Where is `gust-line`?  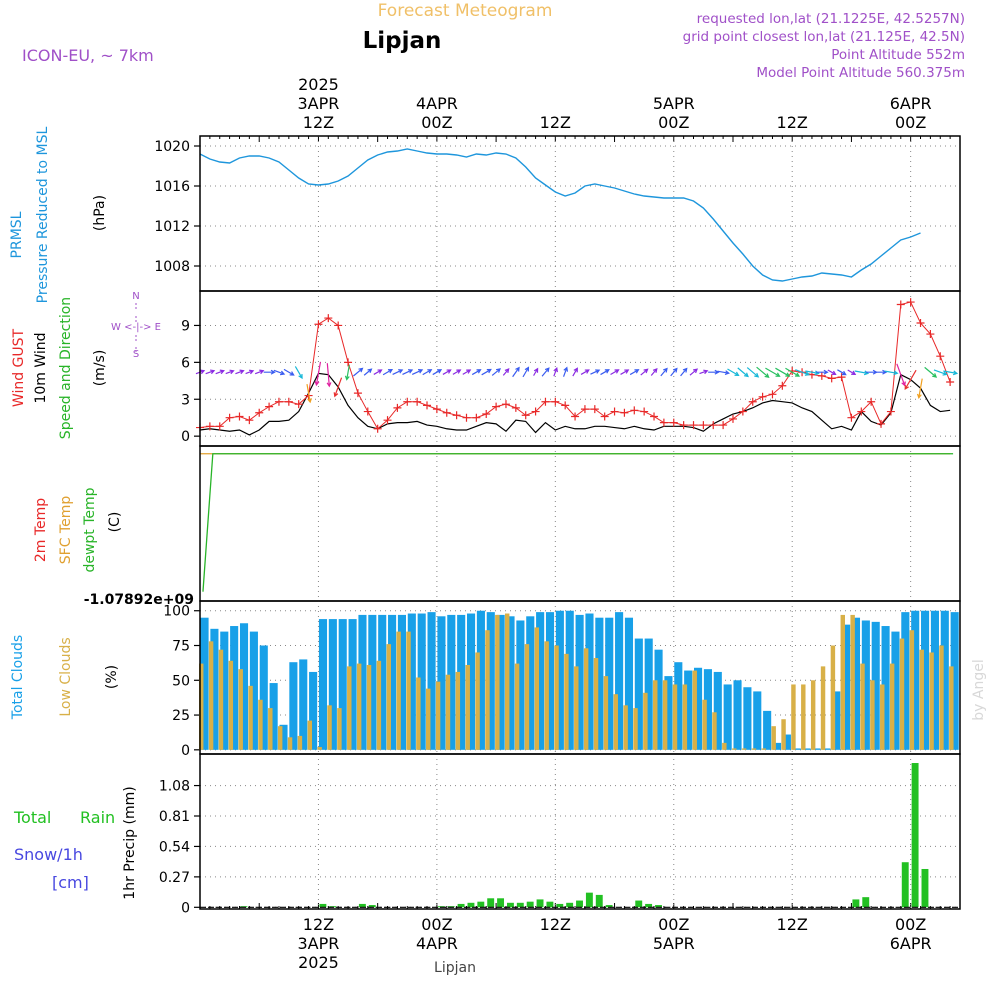 gust-line is located at coordinates (575, 365).